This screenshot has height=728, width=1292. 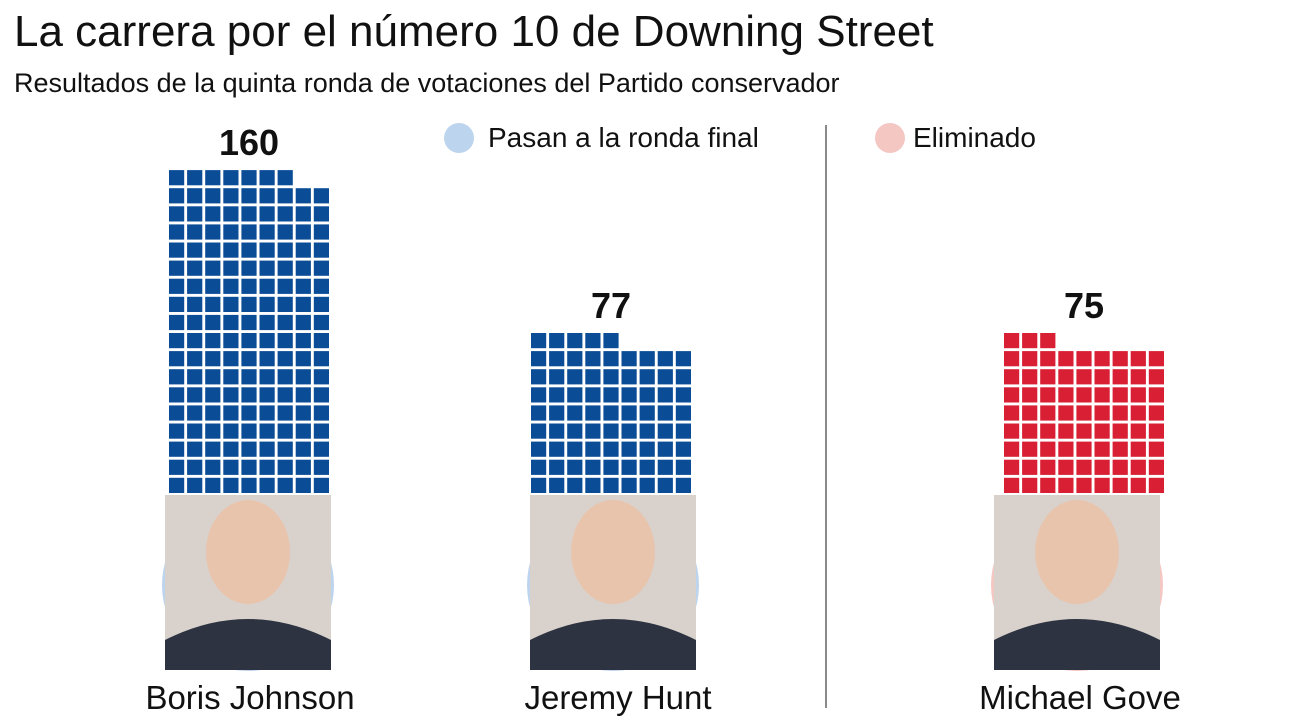 What do you see at coordinates (459, 138) in the screenshot?
I see `legend-swatch-final` at bounding box center [459, 138].